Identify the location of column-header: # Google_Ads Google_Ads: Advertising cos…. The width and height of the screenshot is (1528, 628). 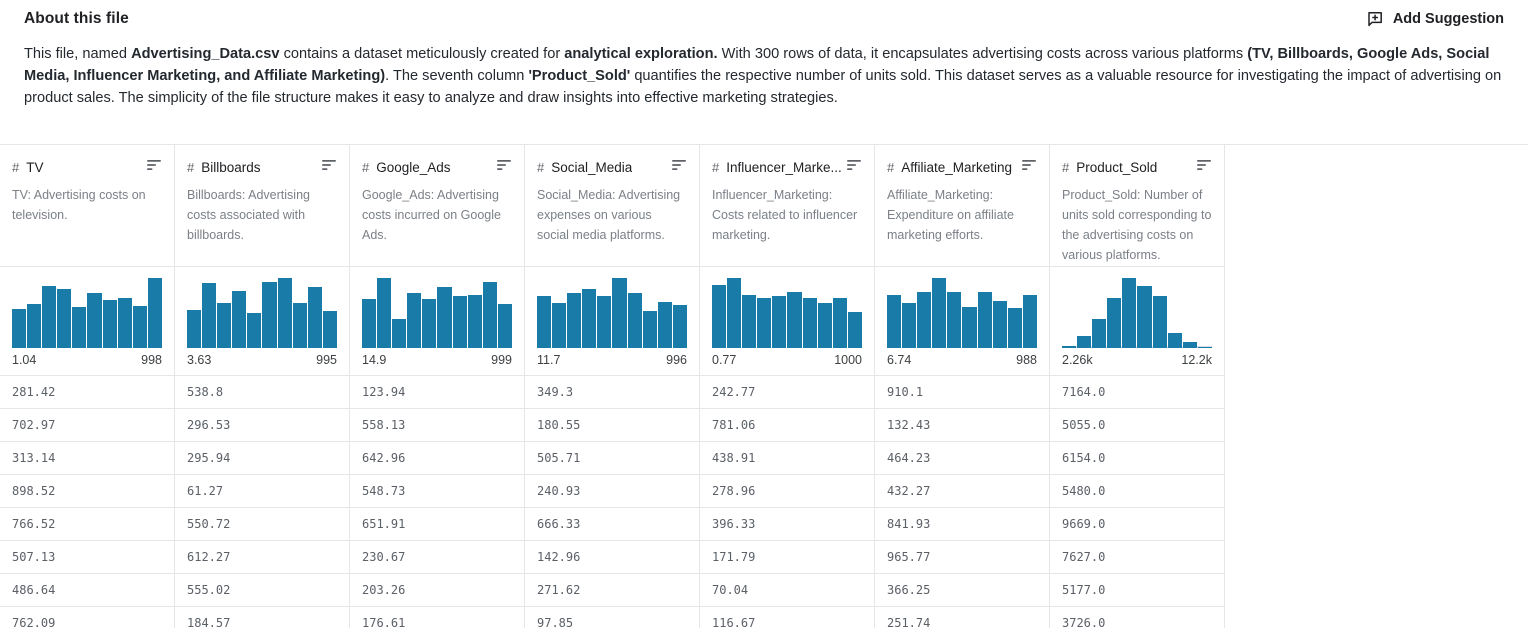
(437, 206).